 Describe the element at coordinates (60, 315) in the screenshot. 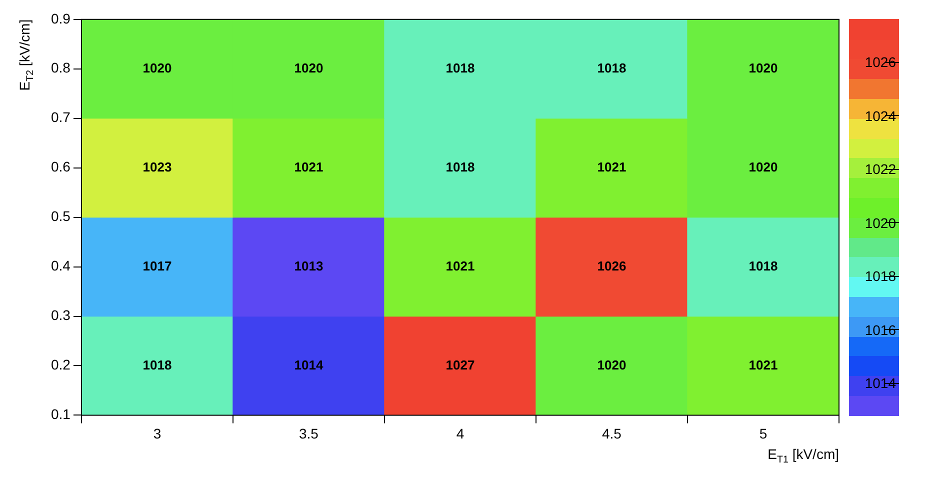

I see `y-tick-label: 0.3` at that location.